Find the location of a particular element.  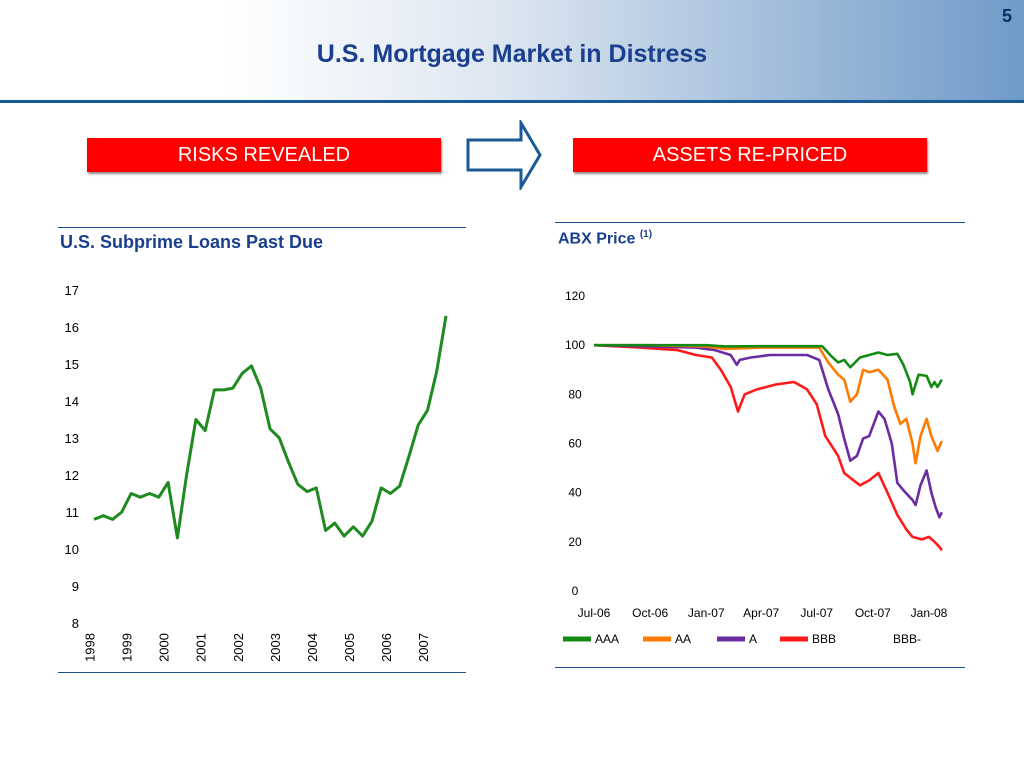

right-series-line-bbb is located at coordinates (768, 447).